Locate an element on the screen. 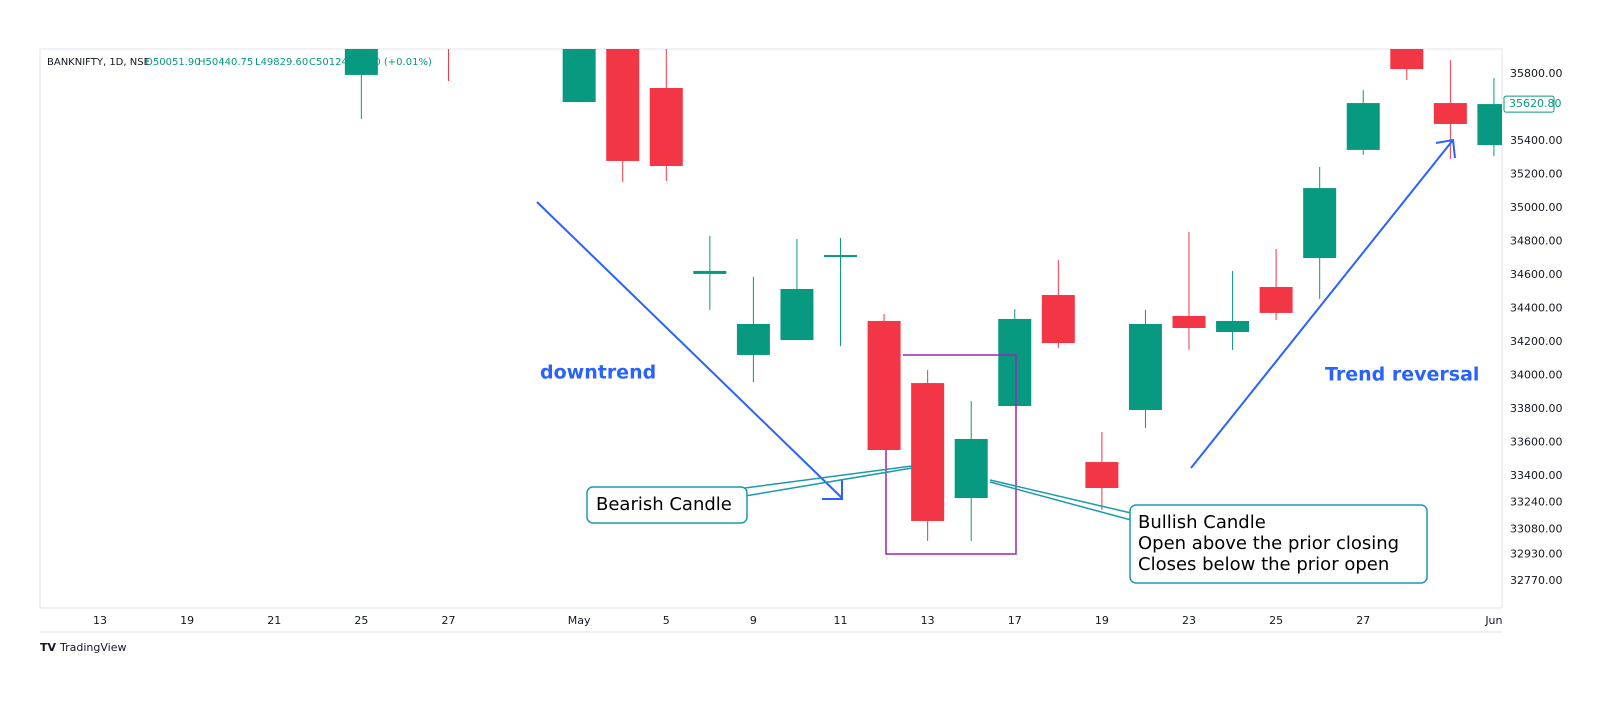 The height and width of the screenshot is (702, 1600). last-price-box is located at coordinates (1529, 104).